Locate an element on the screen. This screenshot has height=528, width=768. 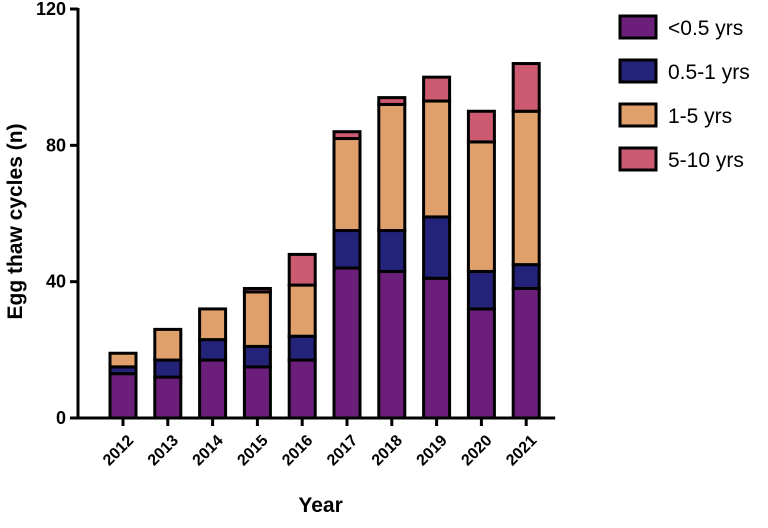
legend-label-0: <0.5 yrs is located at coordinates (705, 28).